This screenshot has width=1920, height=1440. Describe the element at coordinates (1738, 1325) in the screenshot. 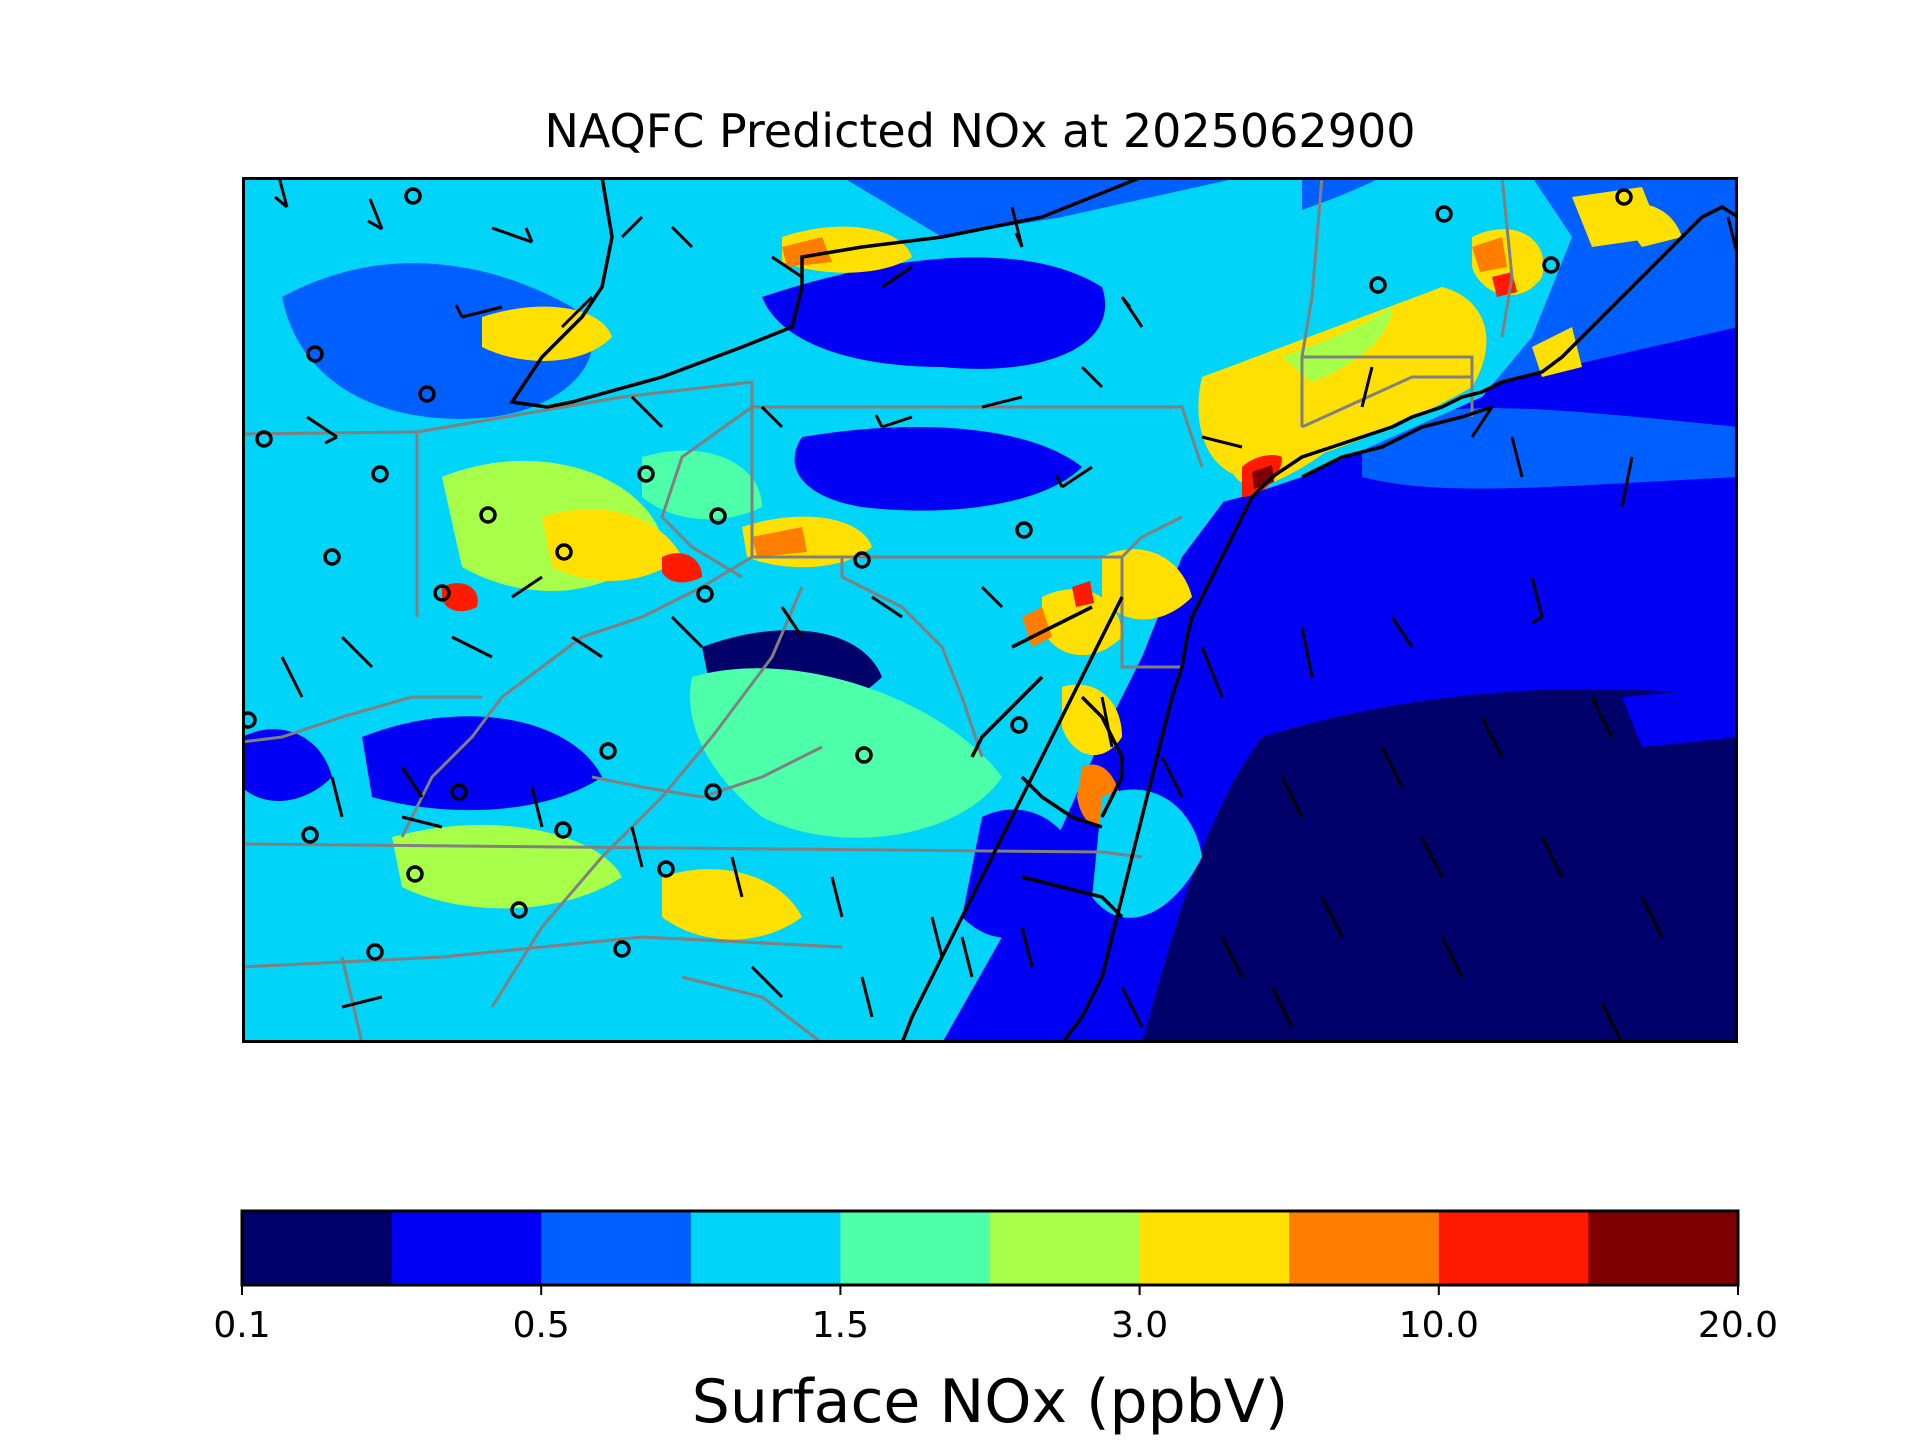

I see `colorbar-tick-label: 20.0` at that location.